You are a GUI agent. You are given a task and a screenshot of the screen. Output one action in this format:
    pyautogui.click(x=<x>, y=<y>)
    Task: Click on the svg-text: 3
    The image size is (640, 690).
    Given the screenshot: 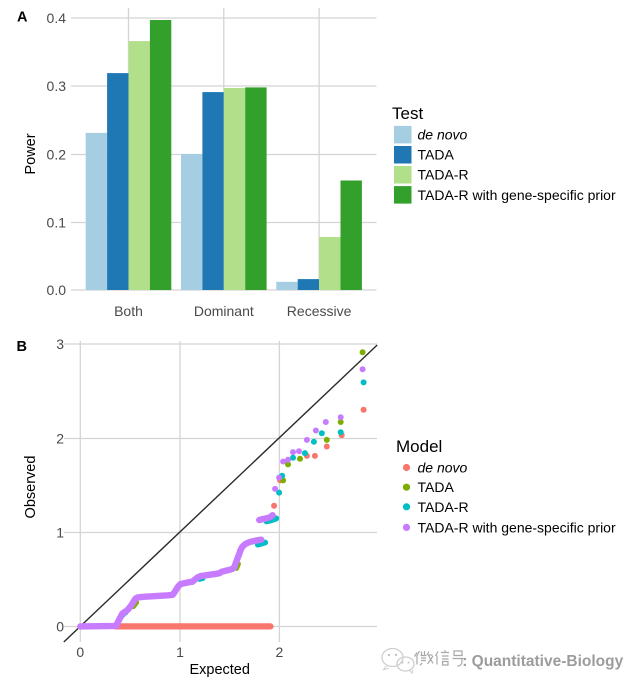 What is the action you would take?
    pyautogui.click(x=60, y=344)
    